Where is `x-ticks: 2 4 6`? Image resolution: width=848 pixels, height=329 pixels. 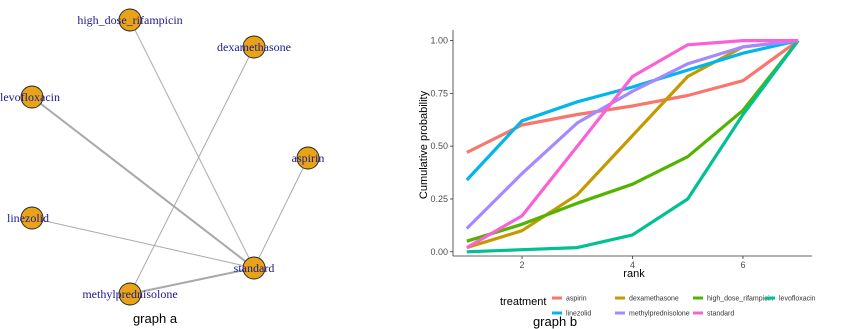 x-ticks: 2 4 6 is located at coordinates (632, 263).